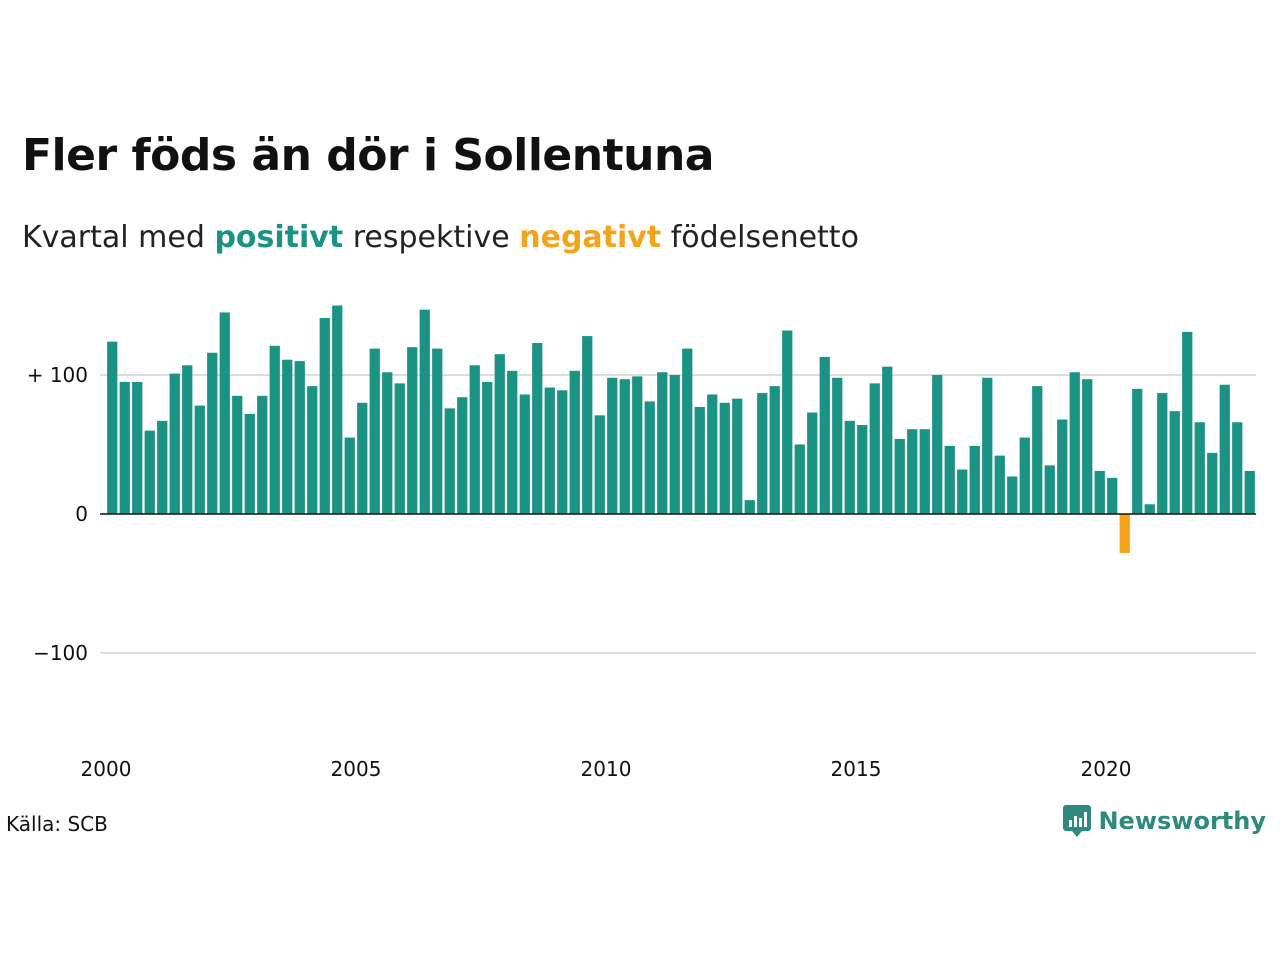 The width and height of the screenshot is (1280, 960). What do you see at coordinates (606, 769) in the screenshot?
I see `x-tick-label: 2010` at bounding box center [606, 769].